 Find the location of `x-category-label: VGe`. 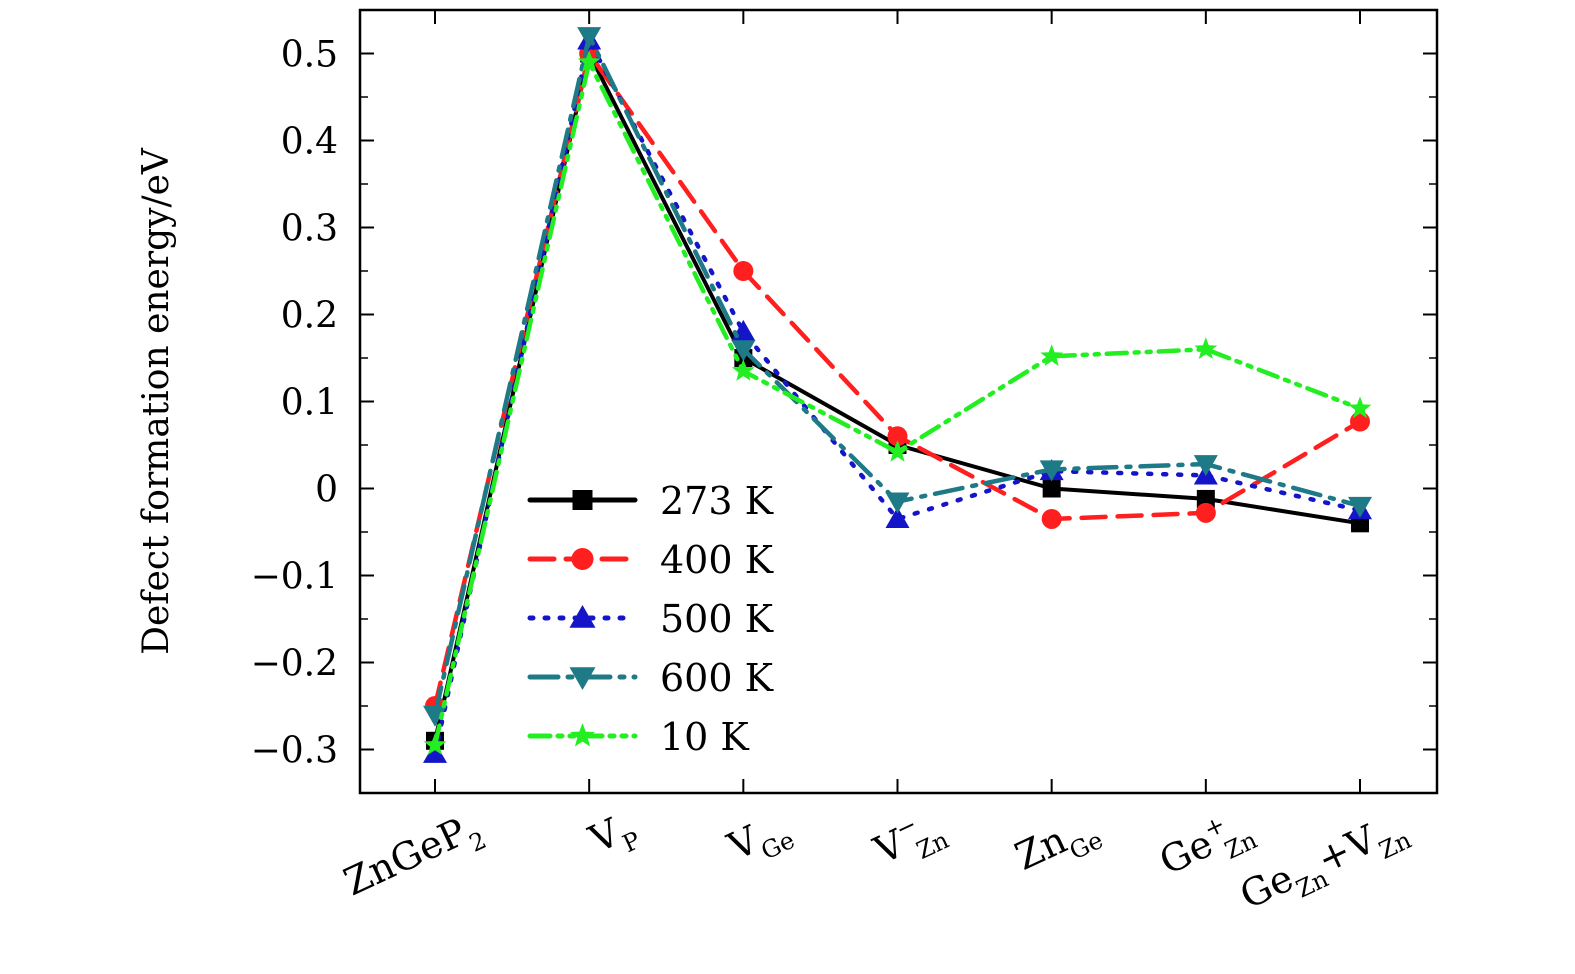

x-category-label: VGe is located at coordinates (760, 840).